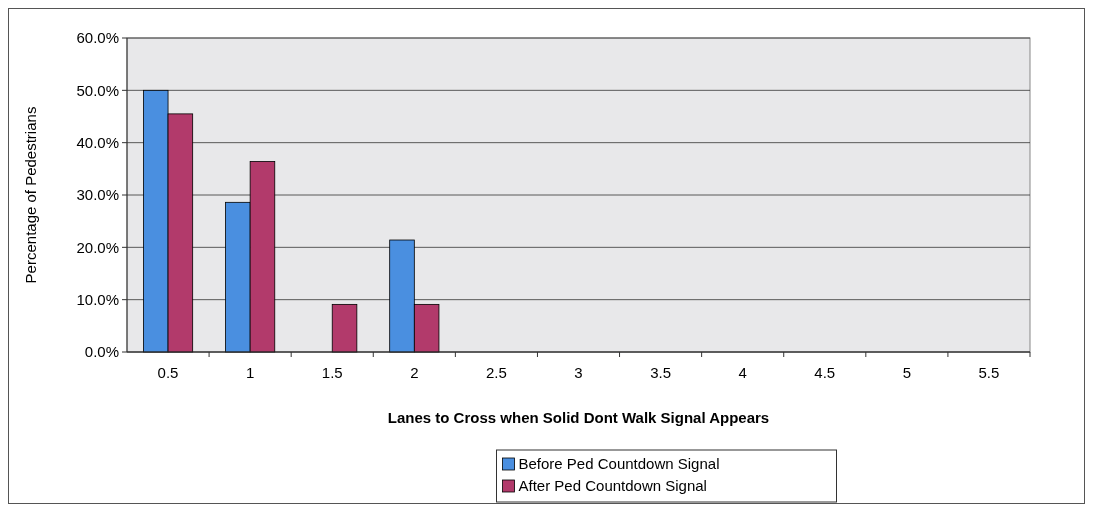  What do you see at coordinates (661, 372) in the screenshot?
I see `x-tick-label: 3.5` at bounding box center [661, 372].